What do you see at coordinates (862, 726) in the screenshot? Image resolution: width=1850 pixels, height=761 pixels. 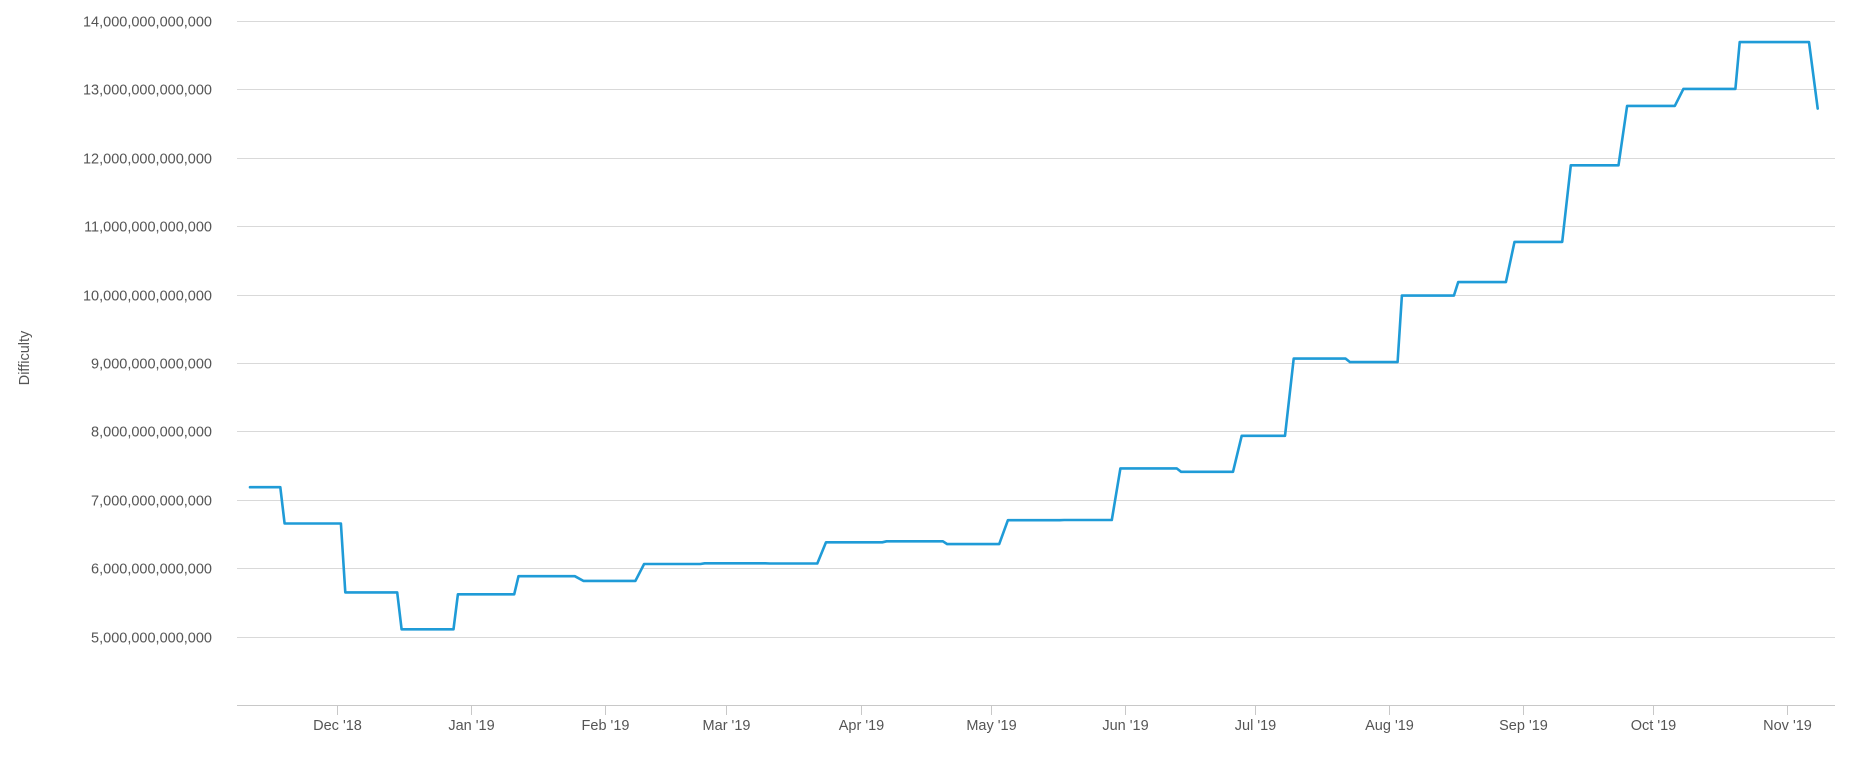 I see `x-tick-label: Apr '19` at bounding box center [862, 726].